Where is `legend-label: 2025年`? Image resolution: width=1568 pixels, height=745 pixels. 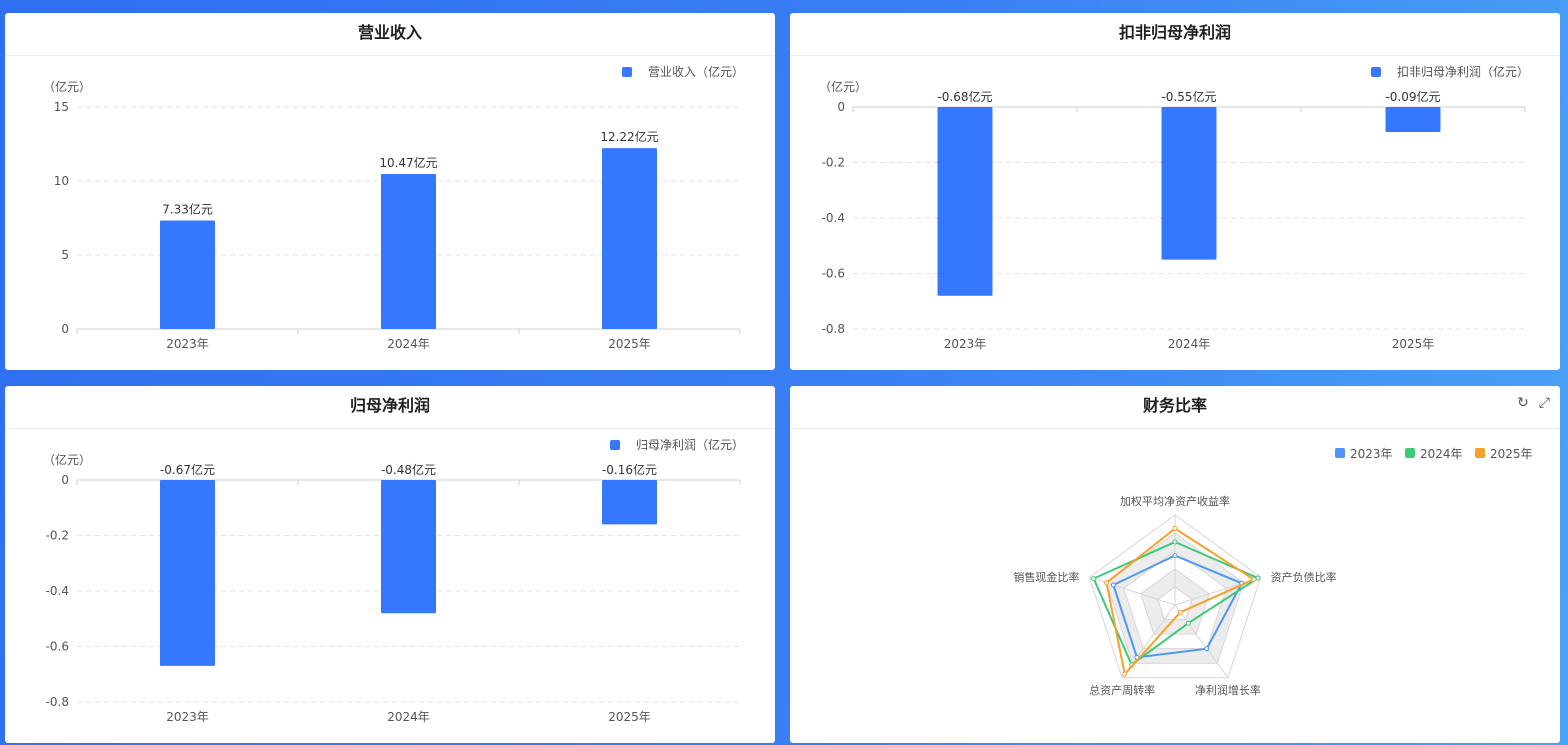
legend-label: 2025年 is located at coordinates (1511, 454).